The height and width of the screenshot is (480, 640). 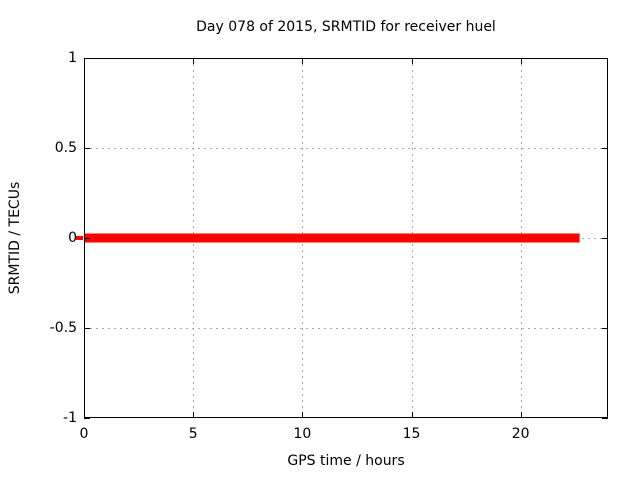 What do you see at coordinates (72, 58) in the screenshot?
I see `y-tick-label: 1` at bounding box center [72, 58].